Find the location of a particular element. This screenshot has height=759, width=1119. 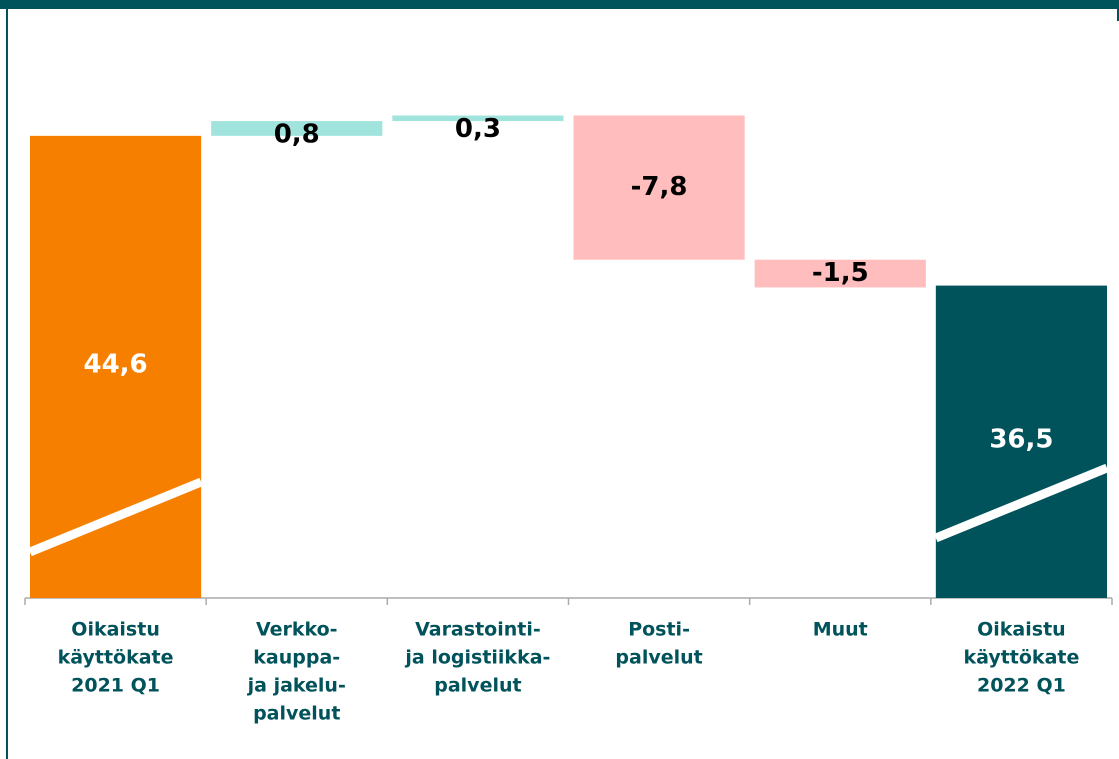

x-tick-label: ja jakelu- is located at coordinates (296, 686).